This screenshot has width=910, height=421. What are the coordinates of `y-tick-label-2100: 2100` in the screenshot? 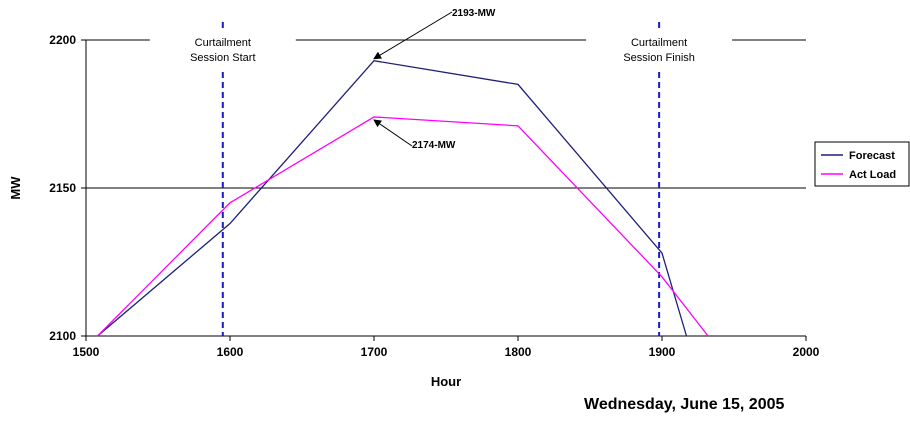 It's located at (62, 336).